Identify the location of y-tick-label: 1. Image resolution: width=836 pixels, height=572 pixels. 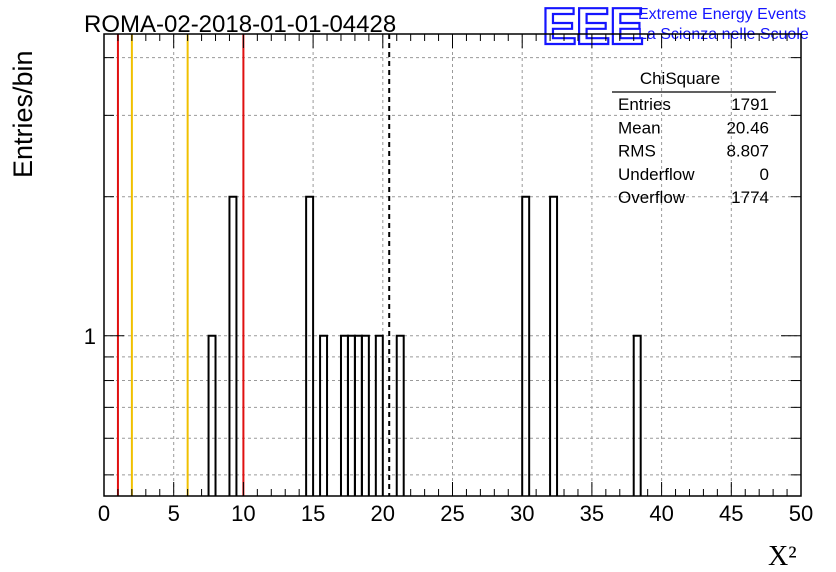
(90, 336).